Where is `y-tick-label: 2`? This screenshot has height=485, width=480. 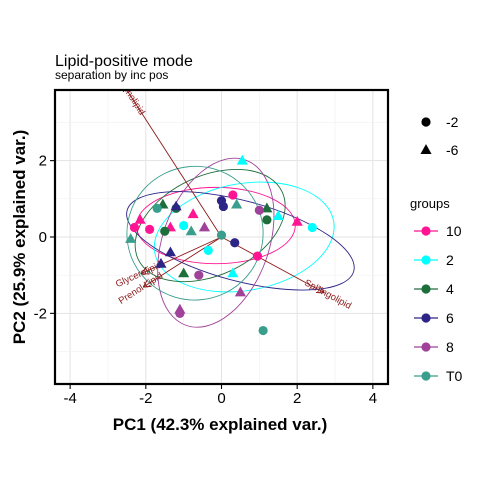 y-tick-label: 2 is located at coordinates (43, 161).